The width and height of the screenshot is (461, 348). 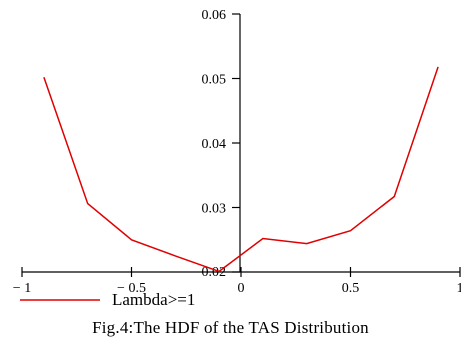 What do you see at coordinates (22, 288) in the screenshot?
I see `x-tick-label: − 1` at bounding box center [22, 288].